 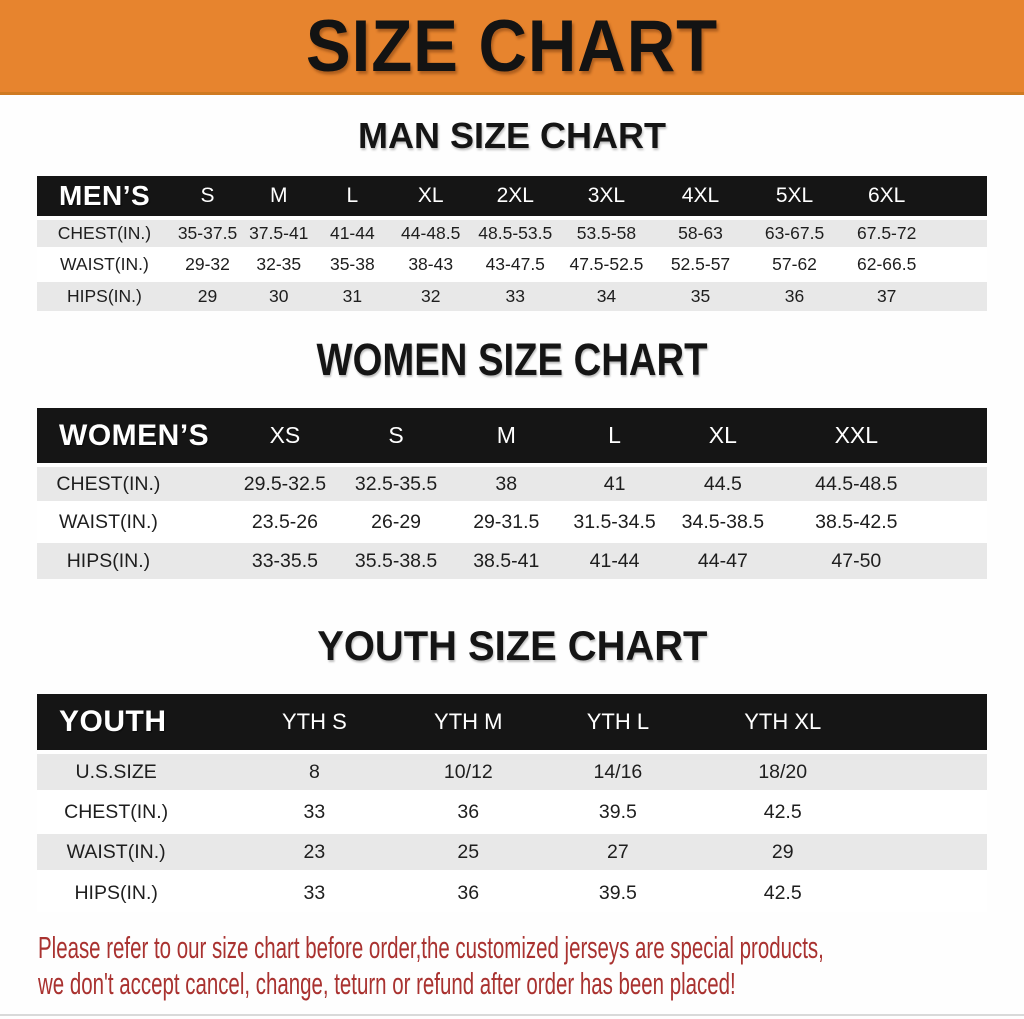 I want to click on size-column-header: YTH M, so click(x=468, y=723).